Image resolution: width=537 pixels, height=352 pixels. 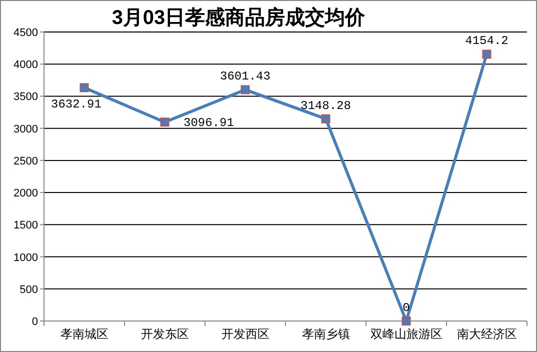 What do you see at coordinates (84, 334) in the screenshot?
I see `x-tick-label: 孝南城区` at bounding box center [84, 334].